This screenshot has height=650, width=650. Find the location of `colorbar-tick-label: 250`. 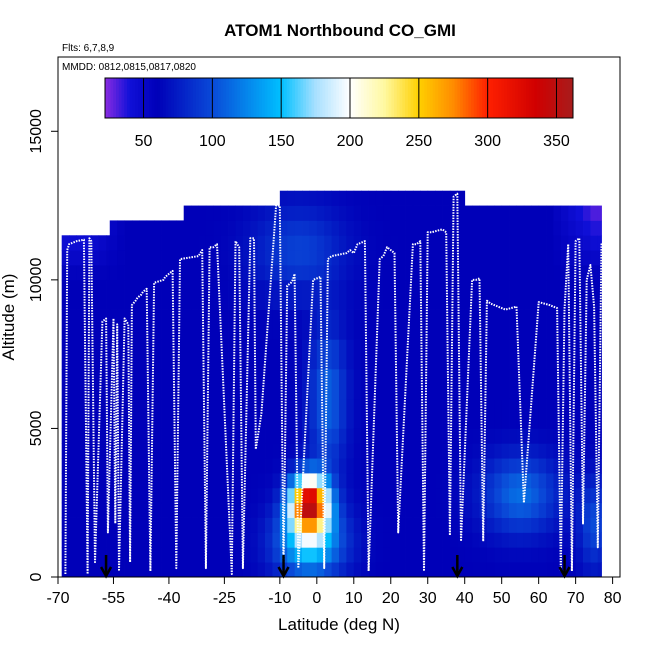

colorbar-tick-label: 250 is located at coordinates (418, 141).